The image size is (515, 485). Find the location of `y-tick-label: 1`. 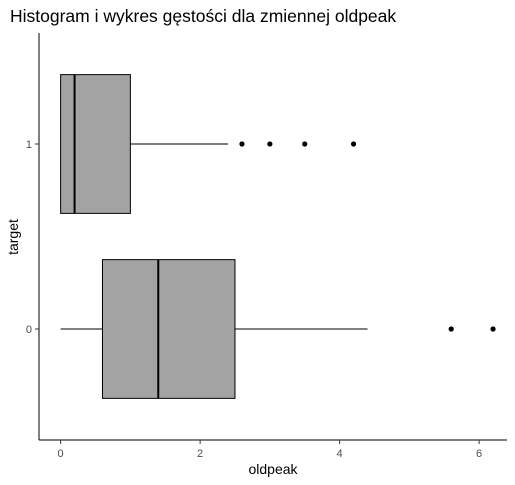

y-tick-label: 1 is located at coordinates (29, 145).